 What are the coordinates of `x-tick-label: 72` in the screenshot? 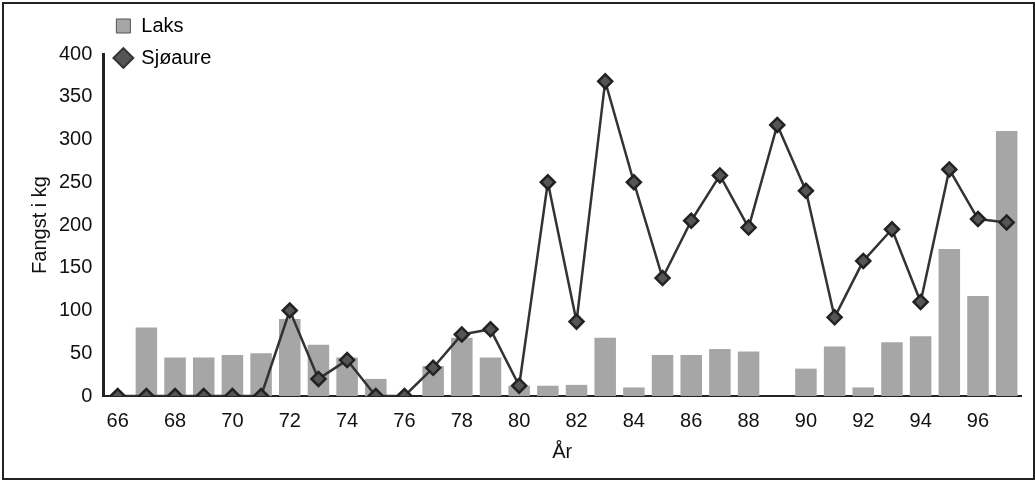 It's located at (289, 419).